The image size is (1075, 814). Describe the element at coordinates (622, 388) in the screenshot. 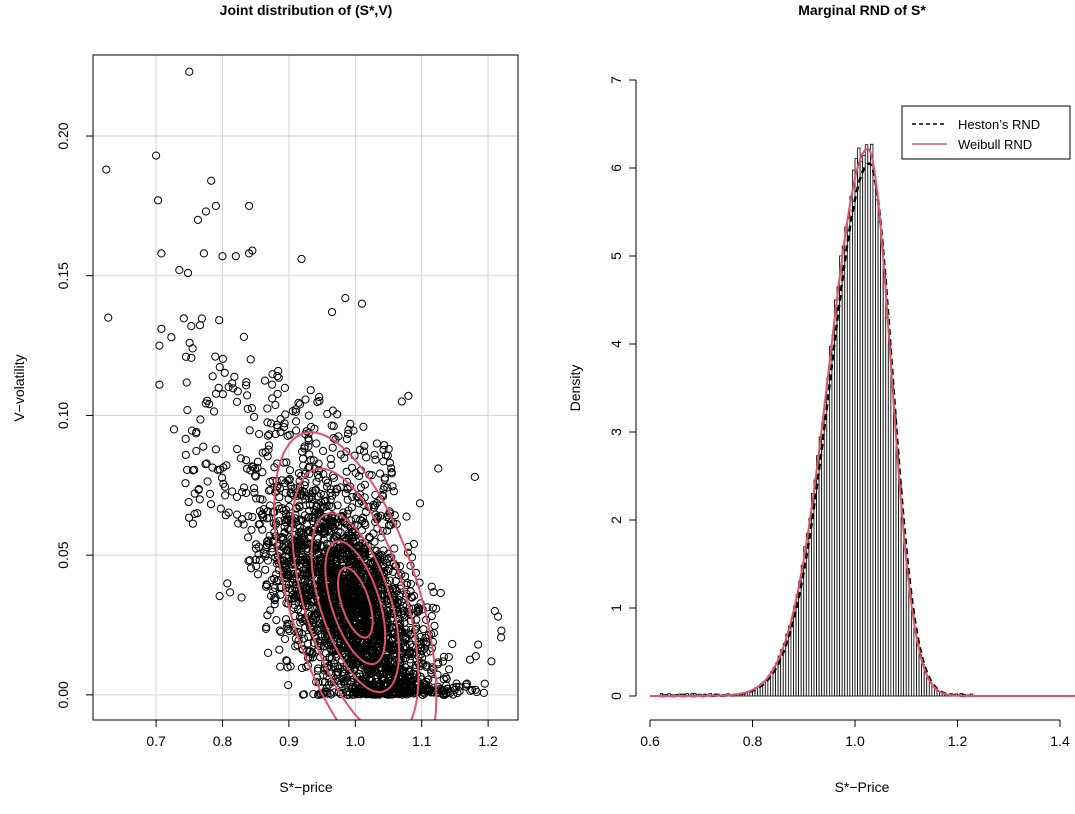

I see `histogram-y-axis: 0 1 2 3 4 5 6 7` at that location.